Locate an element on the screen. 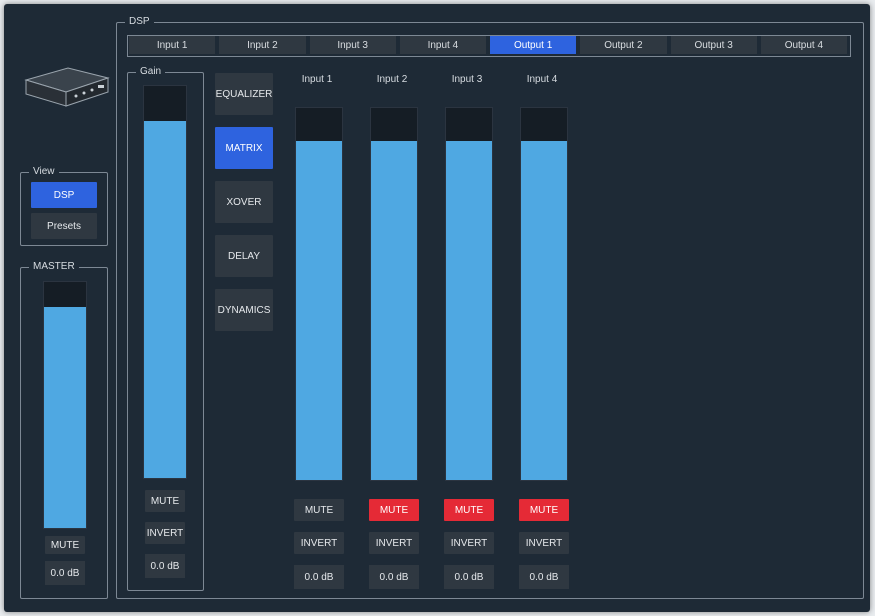 The height and width of the screenshot is (616, 875). matrix-input-1-mute-button: MUTE is located at coordinates (319, 510).